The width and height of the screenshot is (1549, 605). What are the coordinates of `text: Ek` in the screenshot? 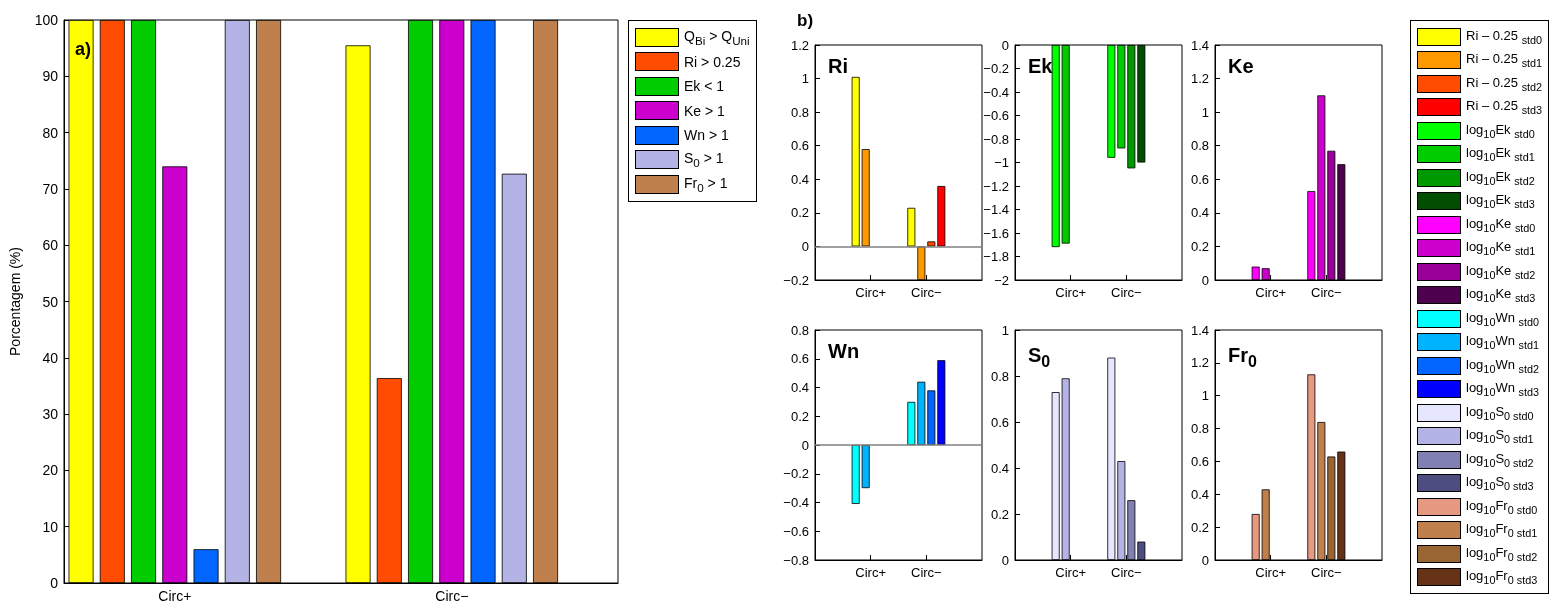 It's located at (1041, 66).